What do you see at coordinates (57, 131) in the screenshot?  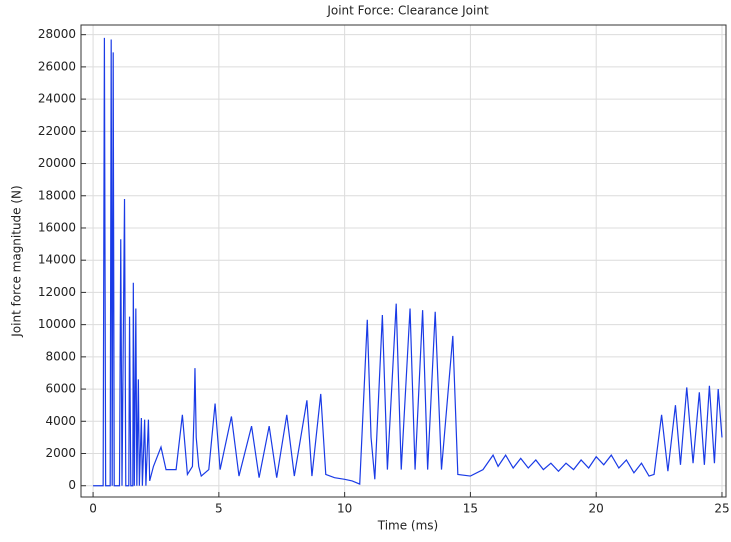 I see `y-tick-label: 22000` at bounding box center [57, 131].